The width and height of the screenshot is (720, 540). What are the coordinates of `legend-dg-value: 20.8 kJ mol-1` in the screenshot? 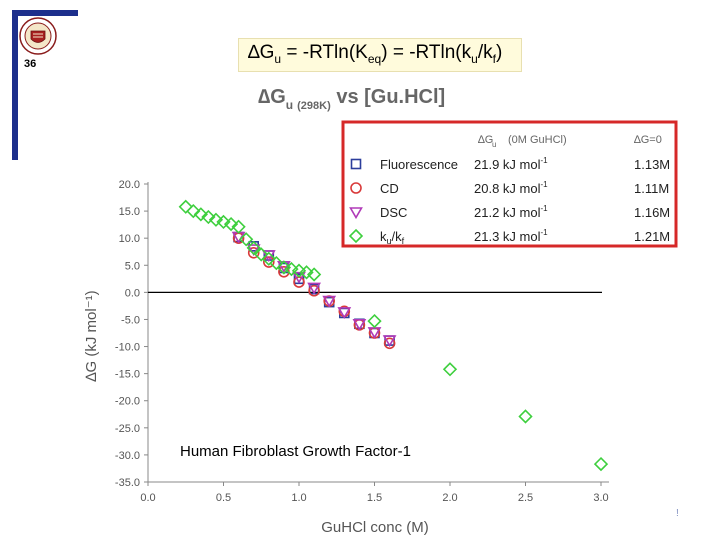 It's located at (511, 188).